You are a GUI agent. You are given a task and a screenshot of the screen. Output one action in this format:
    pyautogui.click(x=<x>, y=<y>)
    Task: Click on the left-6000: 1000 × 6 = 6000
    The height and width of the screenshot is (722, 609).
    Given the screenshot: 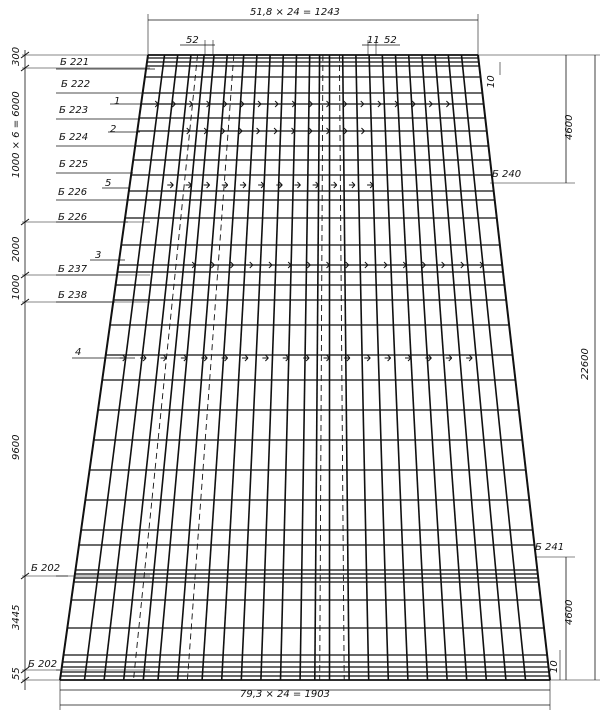 What is the action you would take?
    pyautogui.click(x=16, y=134)
    